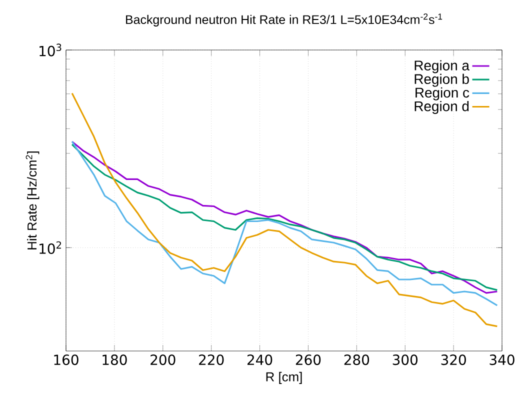 The width and height of the screenshot is (527, 415). Describe the element at coordinates (51, 247) in the screenshot. I see `y-tick-label: 10$^{2}$` at that location.